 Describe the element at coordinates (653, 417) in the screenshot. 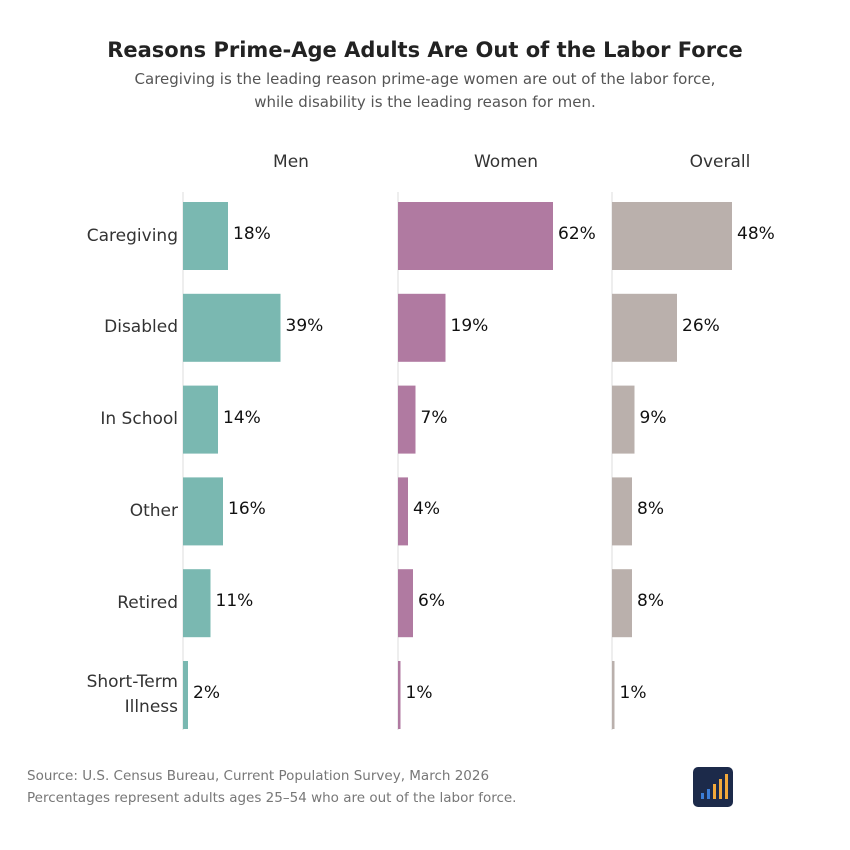

I see `value-label: 9%` at that location.